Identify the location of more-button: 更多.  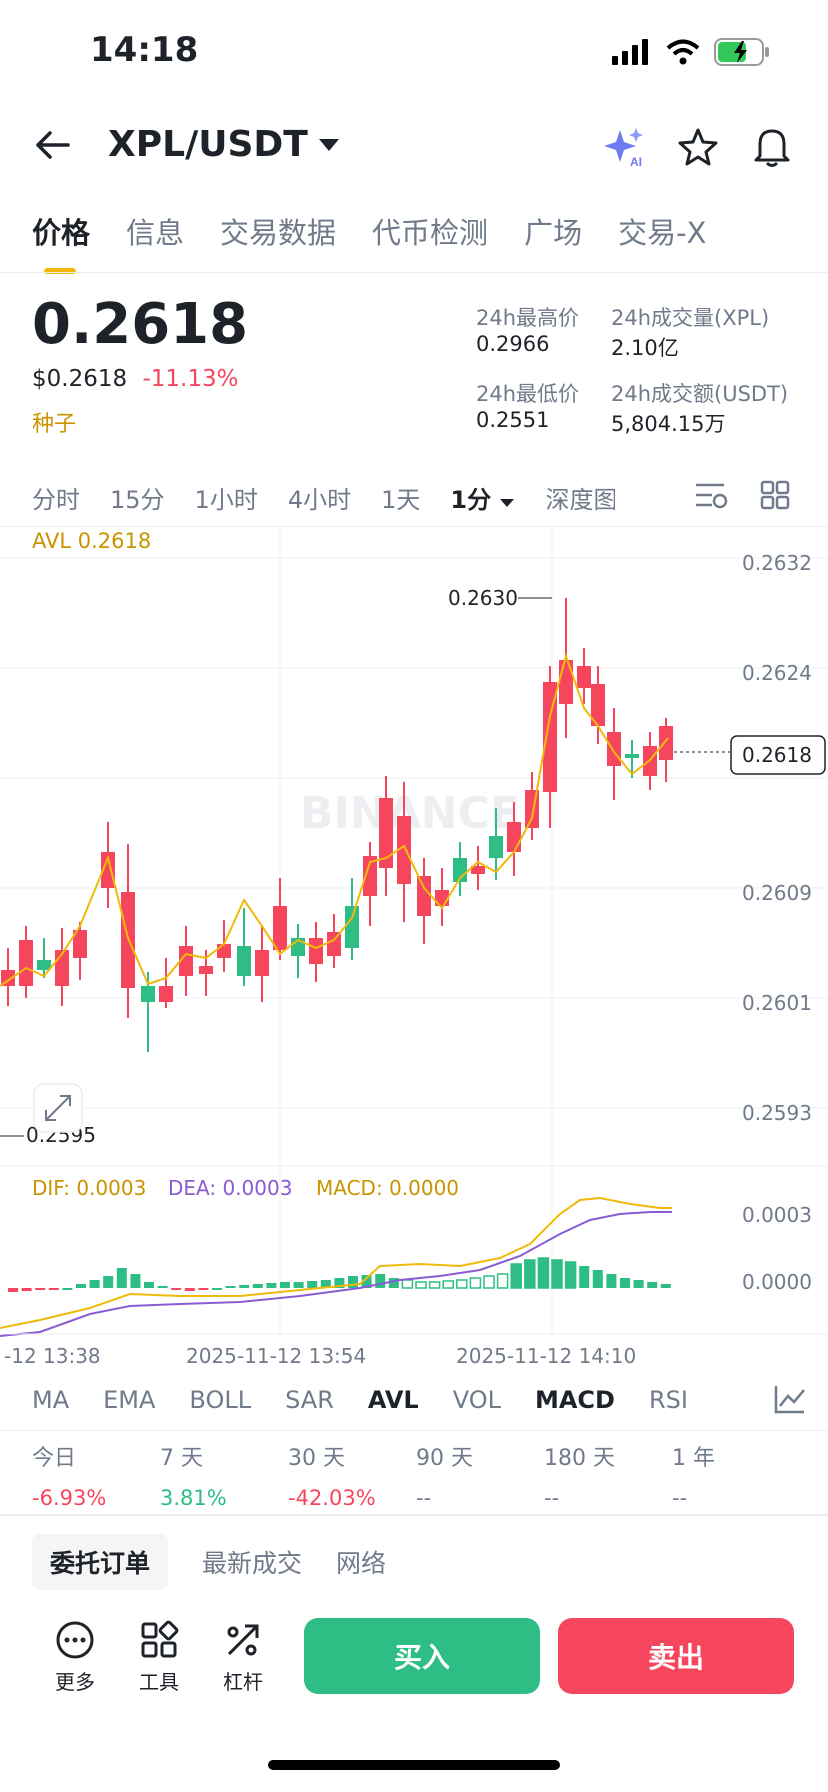
(75, 1657).